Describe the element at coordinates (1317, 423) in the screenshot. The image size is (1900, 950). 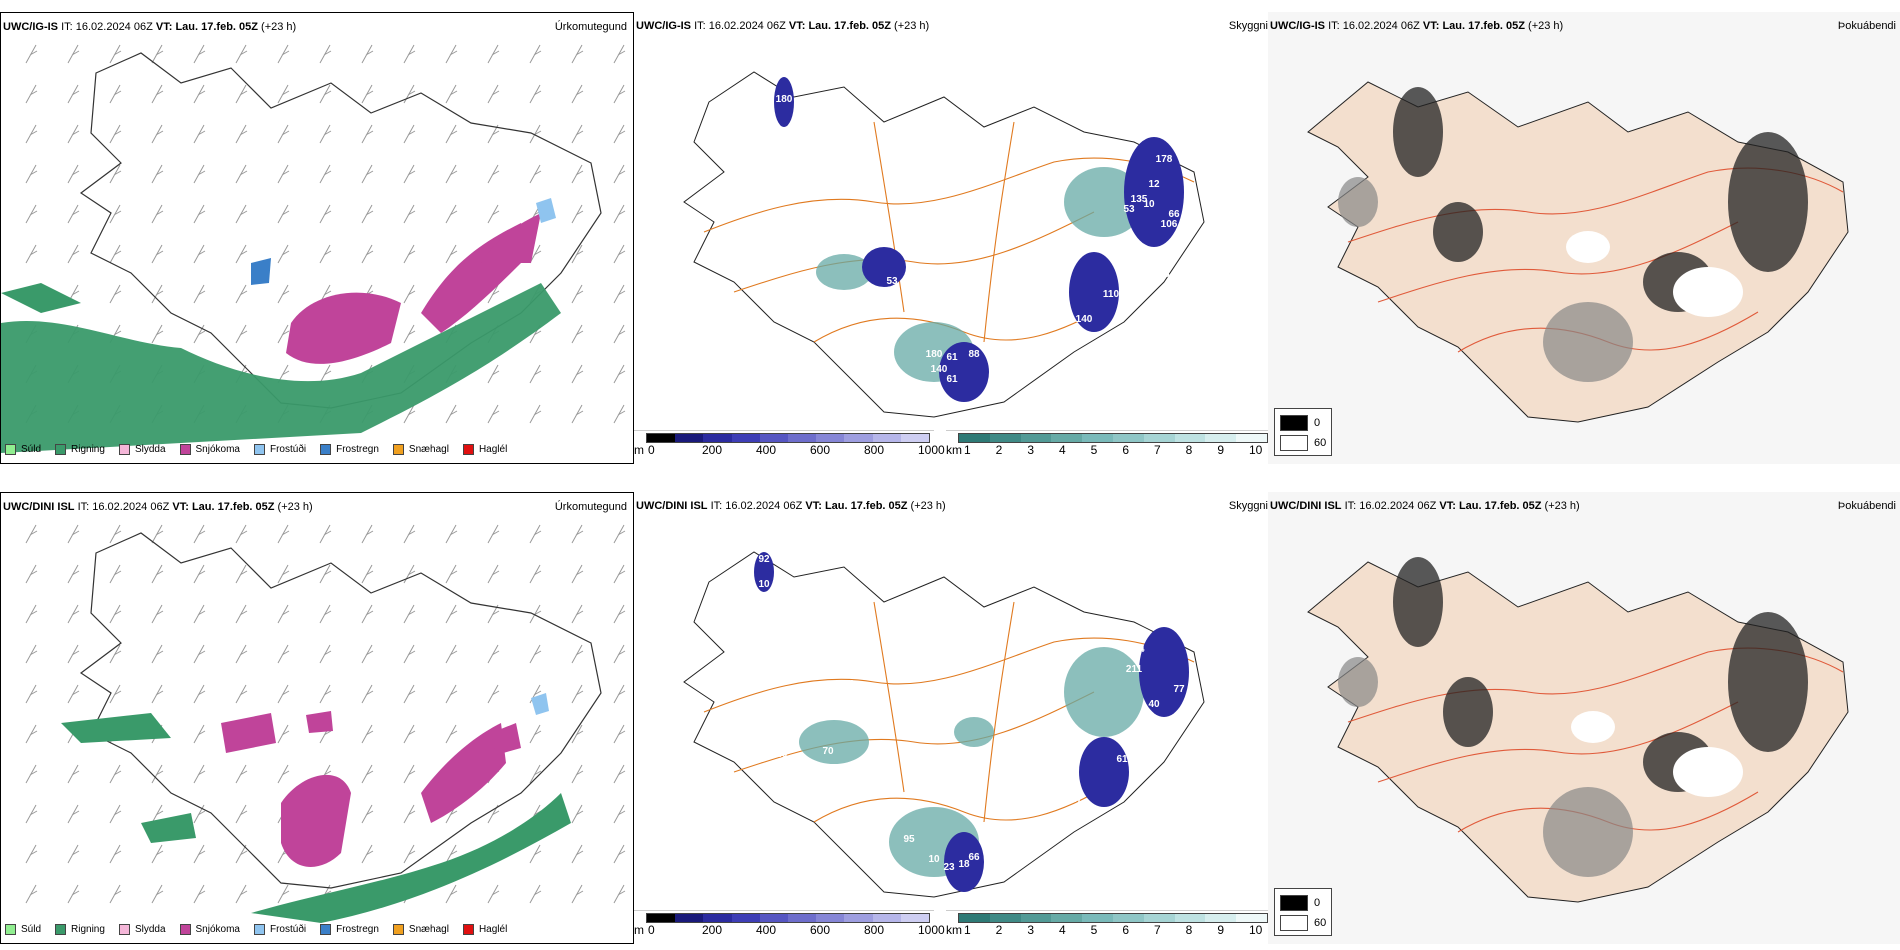
I see `fog-legend-label: 0` at that location.